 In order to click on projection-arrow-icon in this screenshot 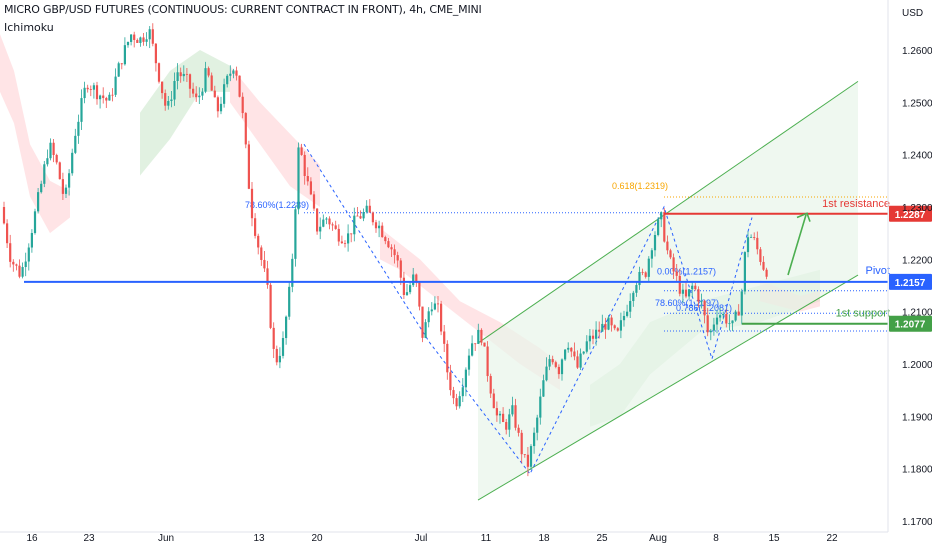, I will do `click(797, 245)`.